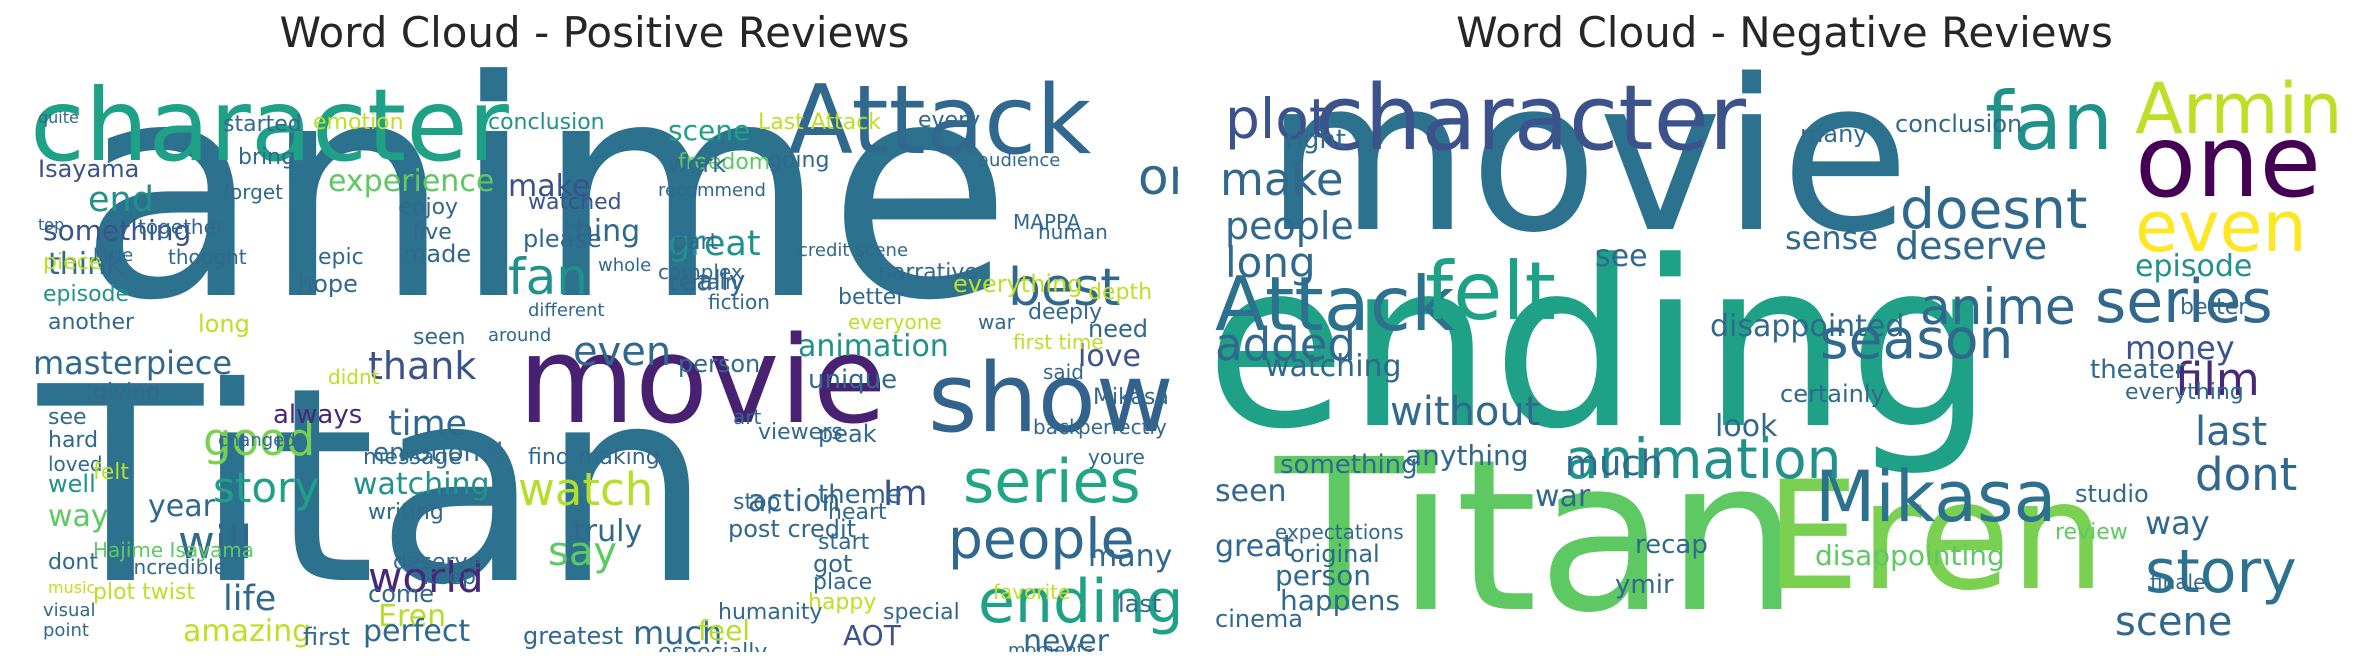 The width and height of the screenshot is (2379, 668). I want to click on cloud-word: even, so click(2221, 227).